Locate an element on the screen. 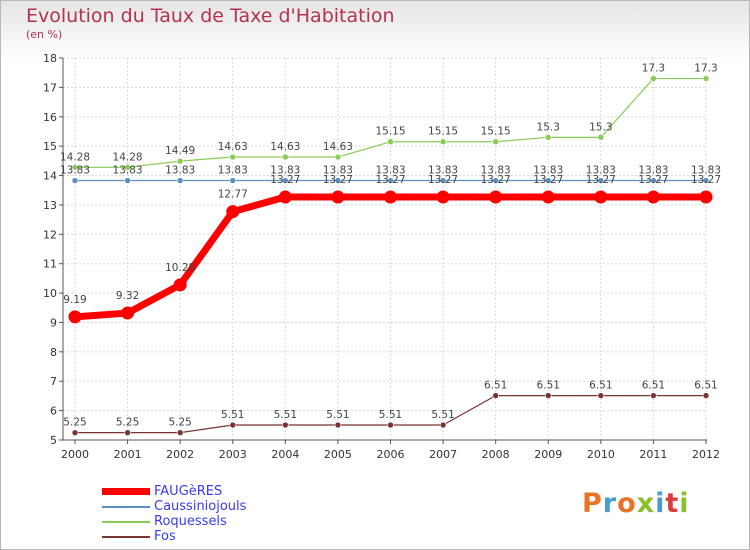 Image resolution: width=750 pixels, height=550 pixels. legend-label: Roquessels is located at coordinates (190, 521).